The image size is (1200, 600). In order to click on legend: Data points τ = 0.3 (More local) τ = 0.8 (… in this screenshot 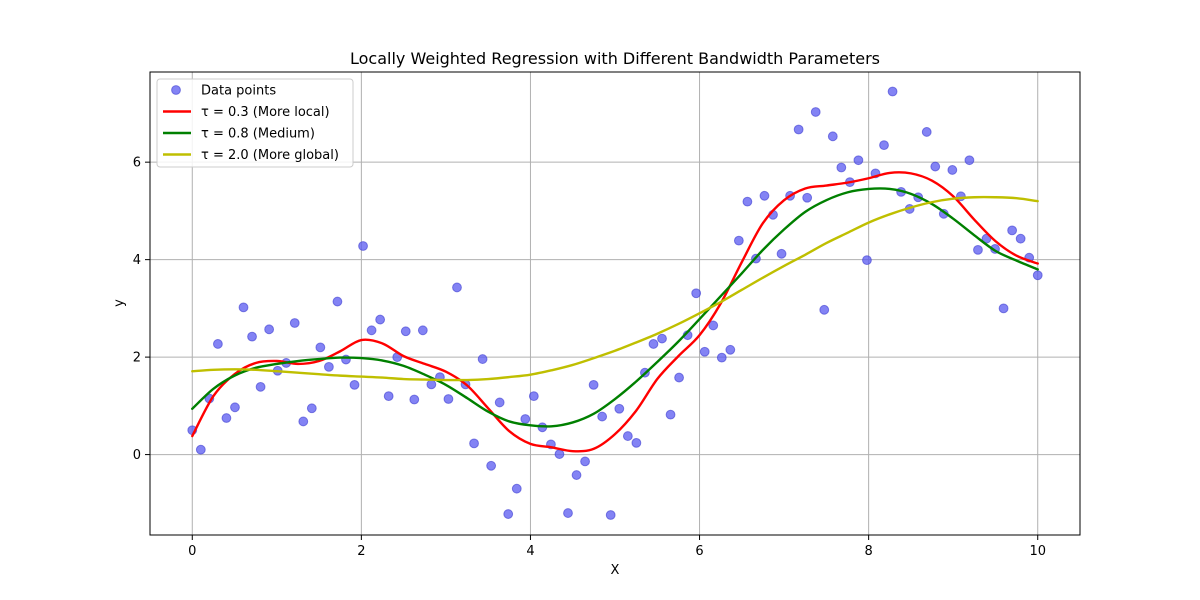, I will do `click(255, 123)`.